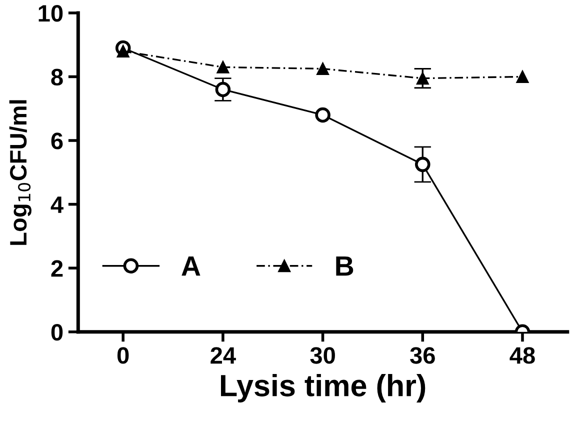 The image size is (579, 431). I want to click on y-tick-label: 0, so click(57, 332).